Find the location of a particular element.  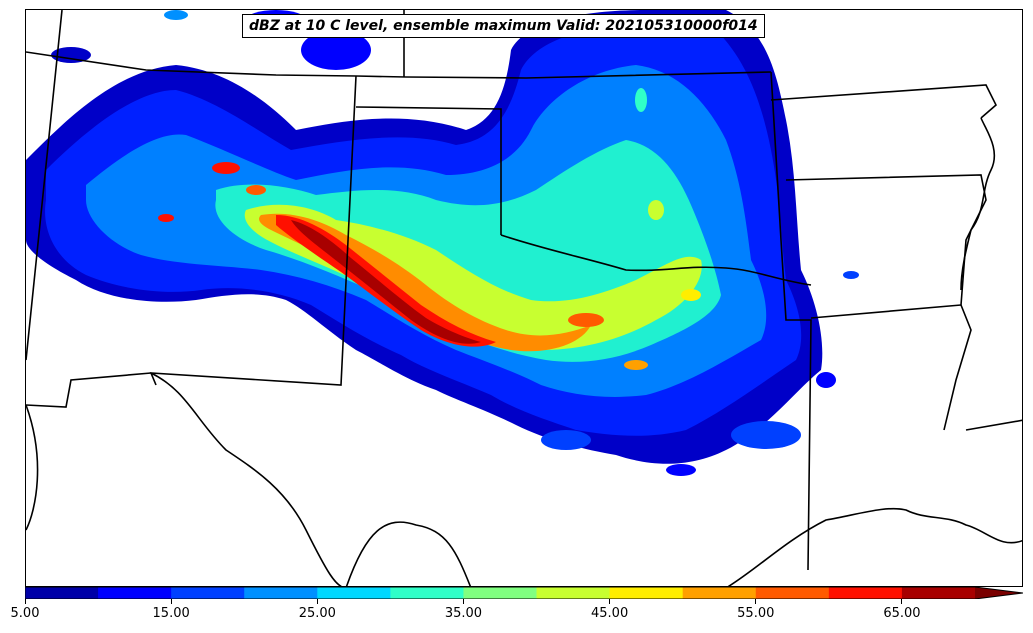

colorbar-tick-label: 65.00 is located at coordinates (902, 613).